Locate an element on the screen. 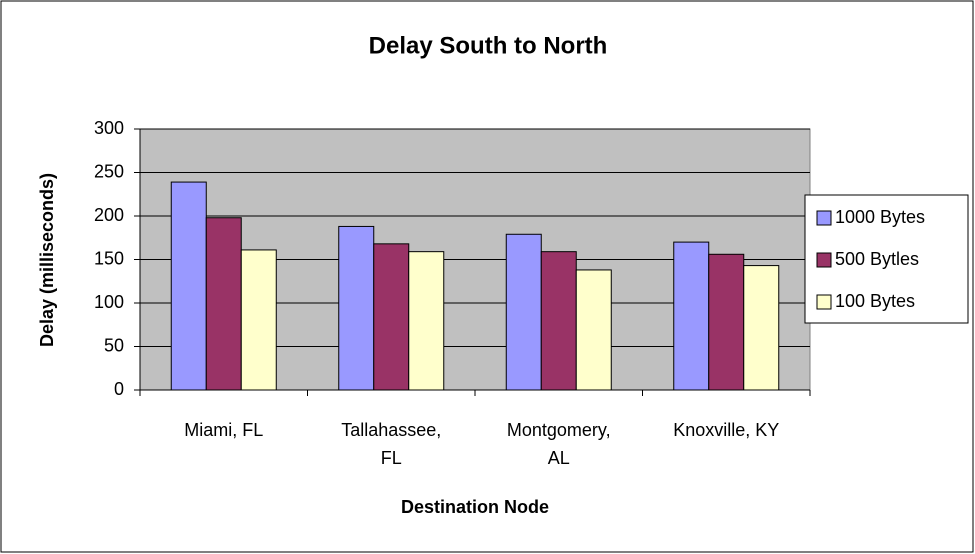 The width and height of the screenshot is (975, 554). y-axis-label: Delay (milliseconds) is located at coordinates (47, 260).